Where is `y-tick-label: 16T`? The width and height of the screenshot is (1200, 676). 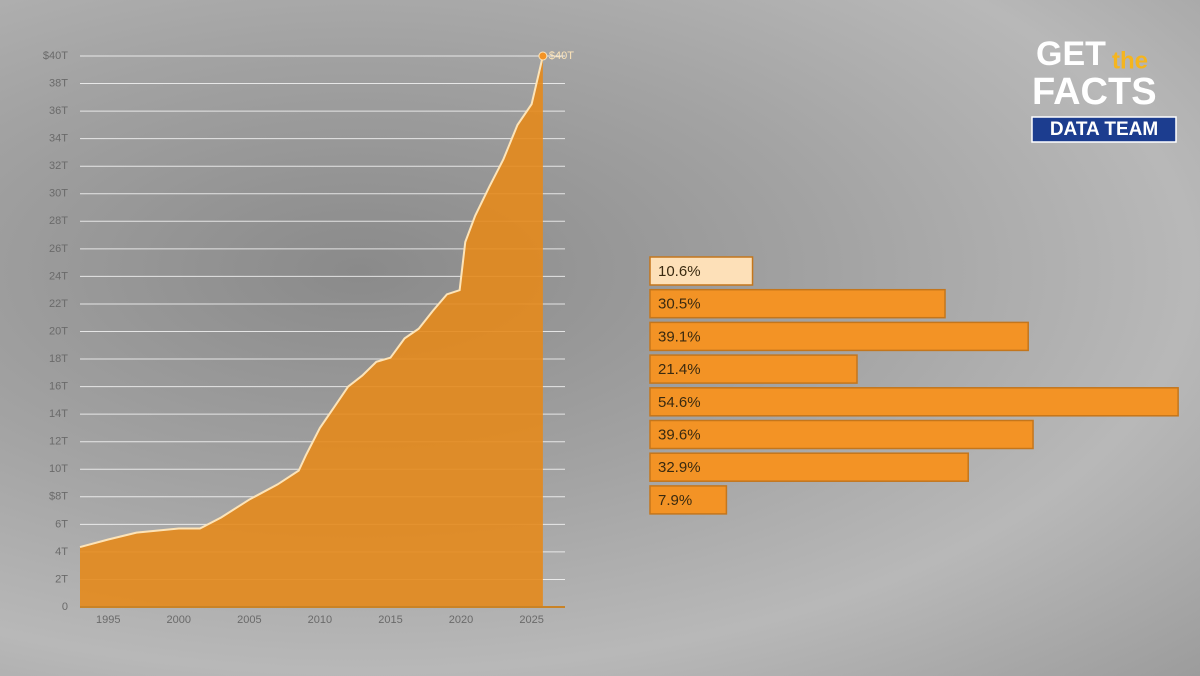 y-tick-label: 16T is located at coordinates (58, 387).